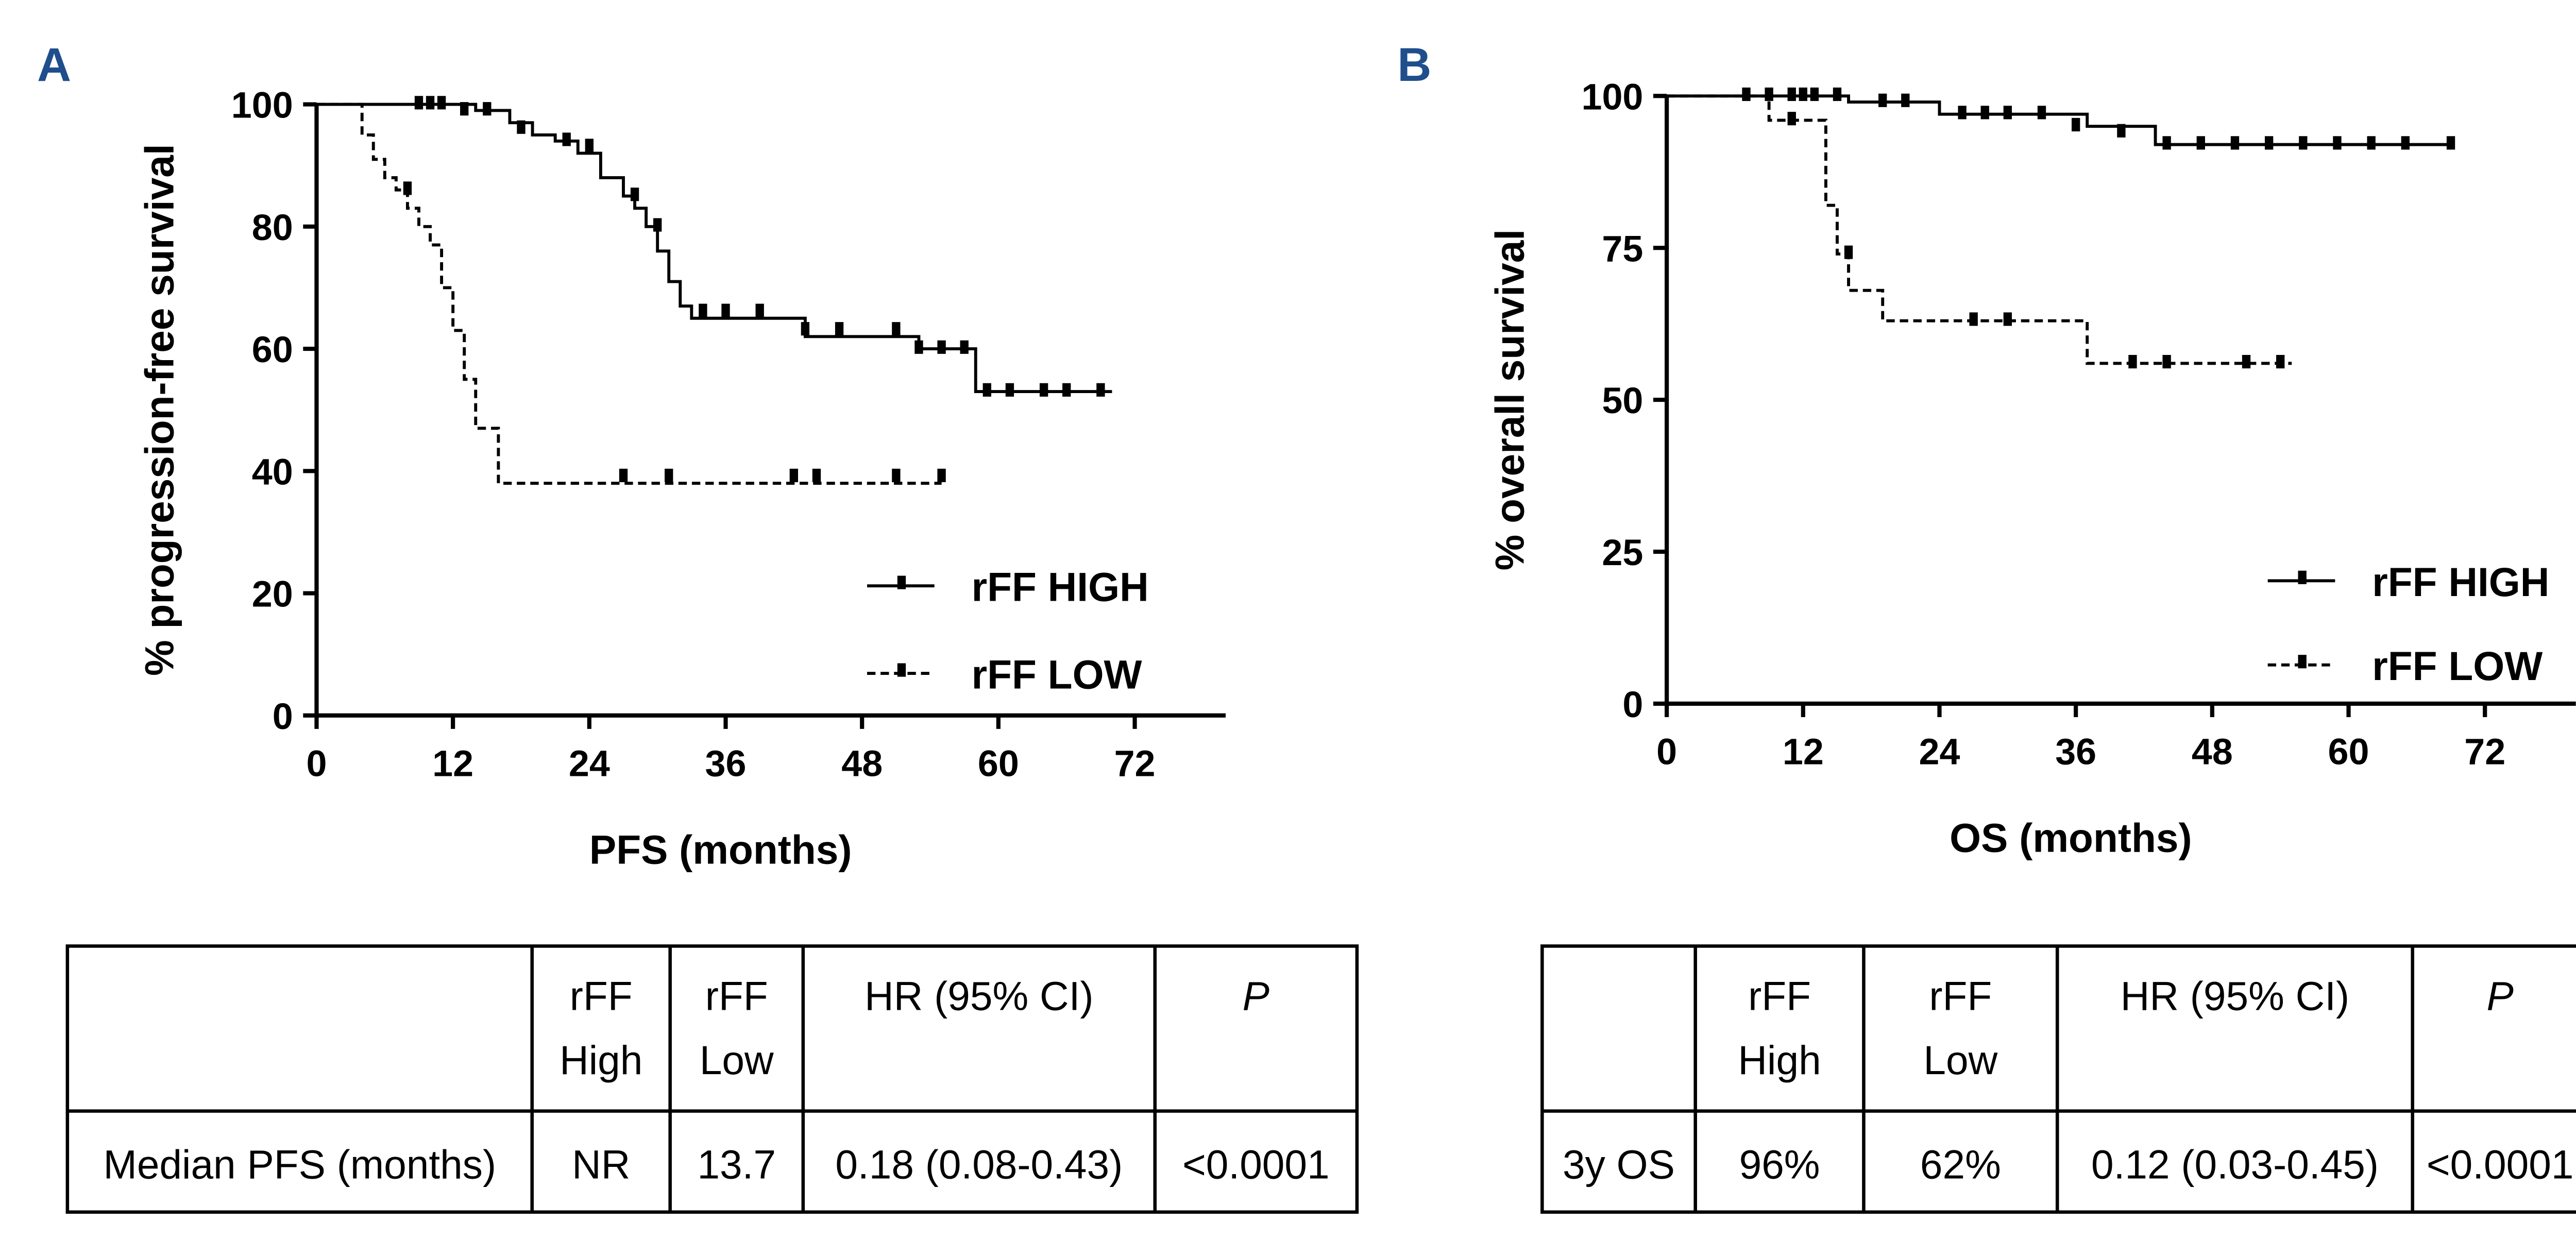 Image resolution: width=2576 pixels, height=1239 pixels. What do you see at coordinates (272, 594) in the screenshot?
I see `y-tick-label: 20` at bounding box center [272, 594].